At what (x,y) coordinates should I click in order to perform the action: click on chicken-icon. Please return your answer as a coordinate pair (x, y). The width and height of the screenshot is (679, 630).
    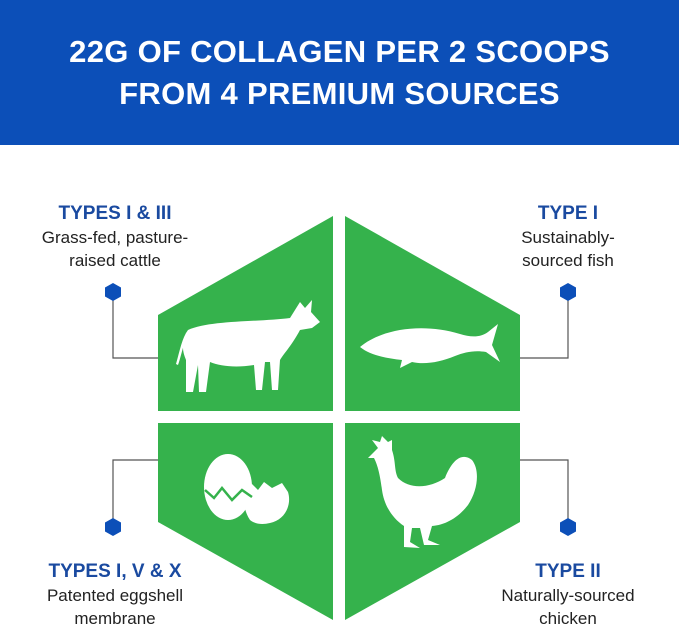
    Looking at the image, I should click on (422, 492).